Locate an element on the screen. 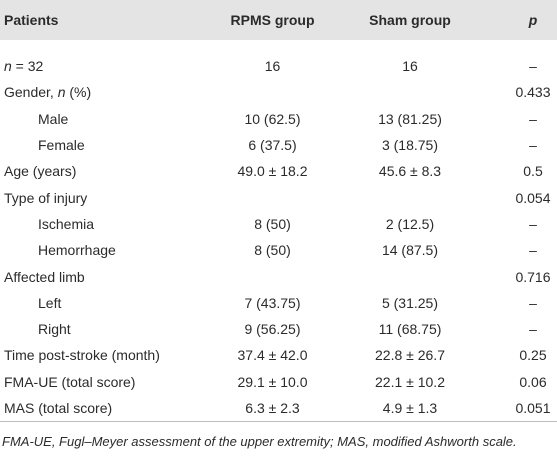  label-text: Age (years) is located at coordinates (40, 171).